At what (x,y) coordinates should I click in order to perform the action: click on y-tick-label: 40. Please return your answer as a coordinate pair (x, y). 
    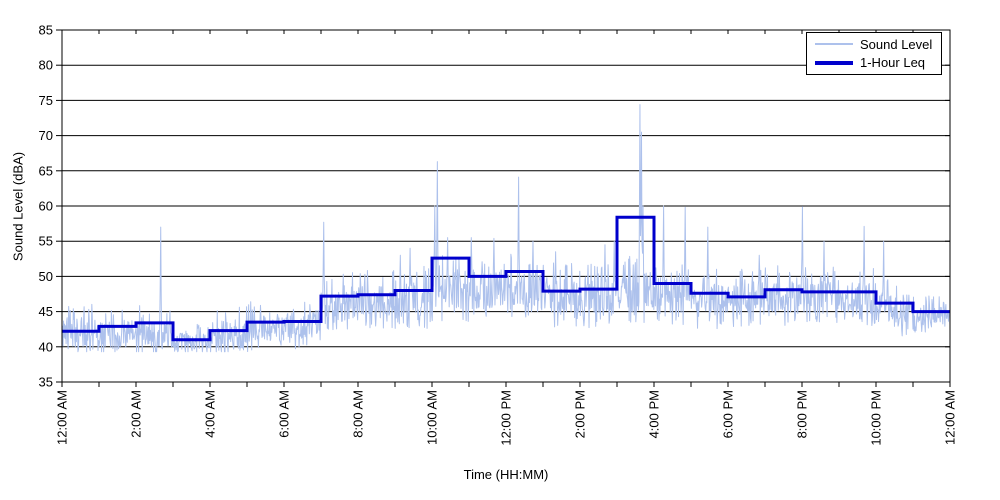
    Looking at the image, I should click on (46, 346).